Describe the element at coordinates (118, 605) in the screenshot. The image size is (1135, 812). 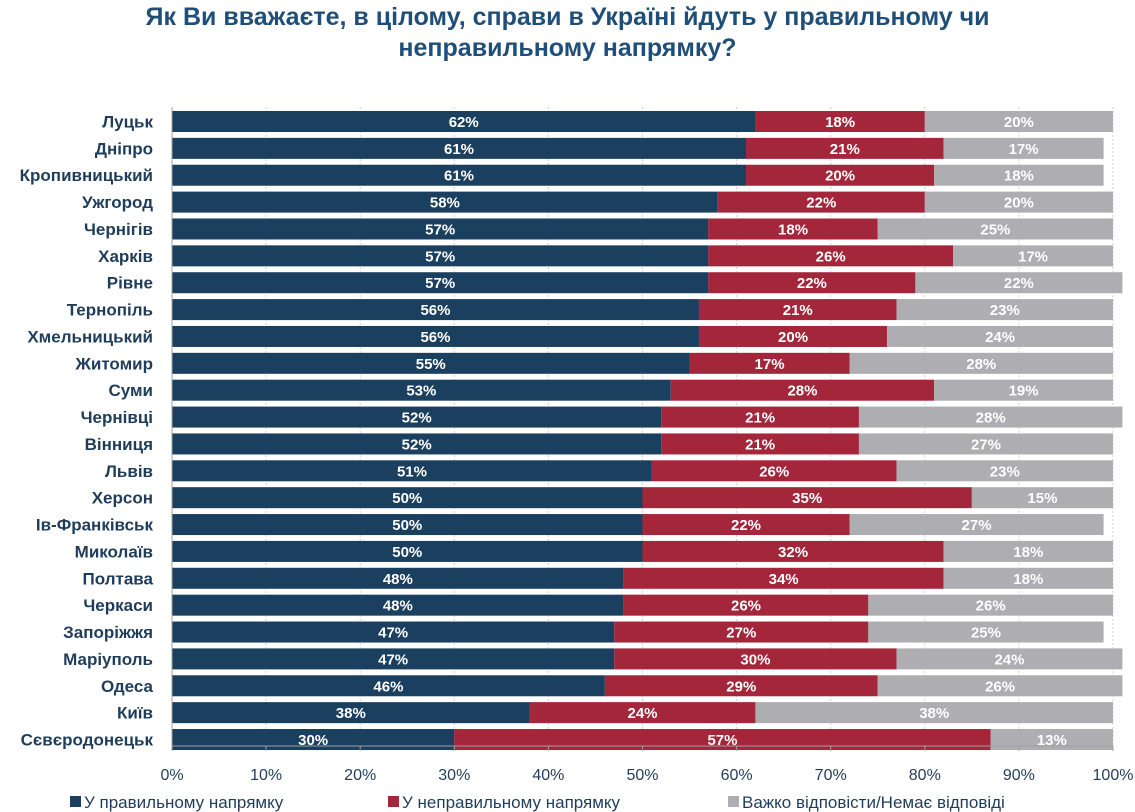
I see `category-label: Черкаси` at that location.